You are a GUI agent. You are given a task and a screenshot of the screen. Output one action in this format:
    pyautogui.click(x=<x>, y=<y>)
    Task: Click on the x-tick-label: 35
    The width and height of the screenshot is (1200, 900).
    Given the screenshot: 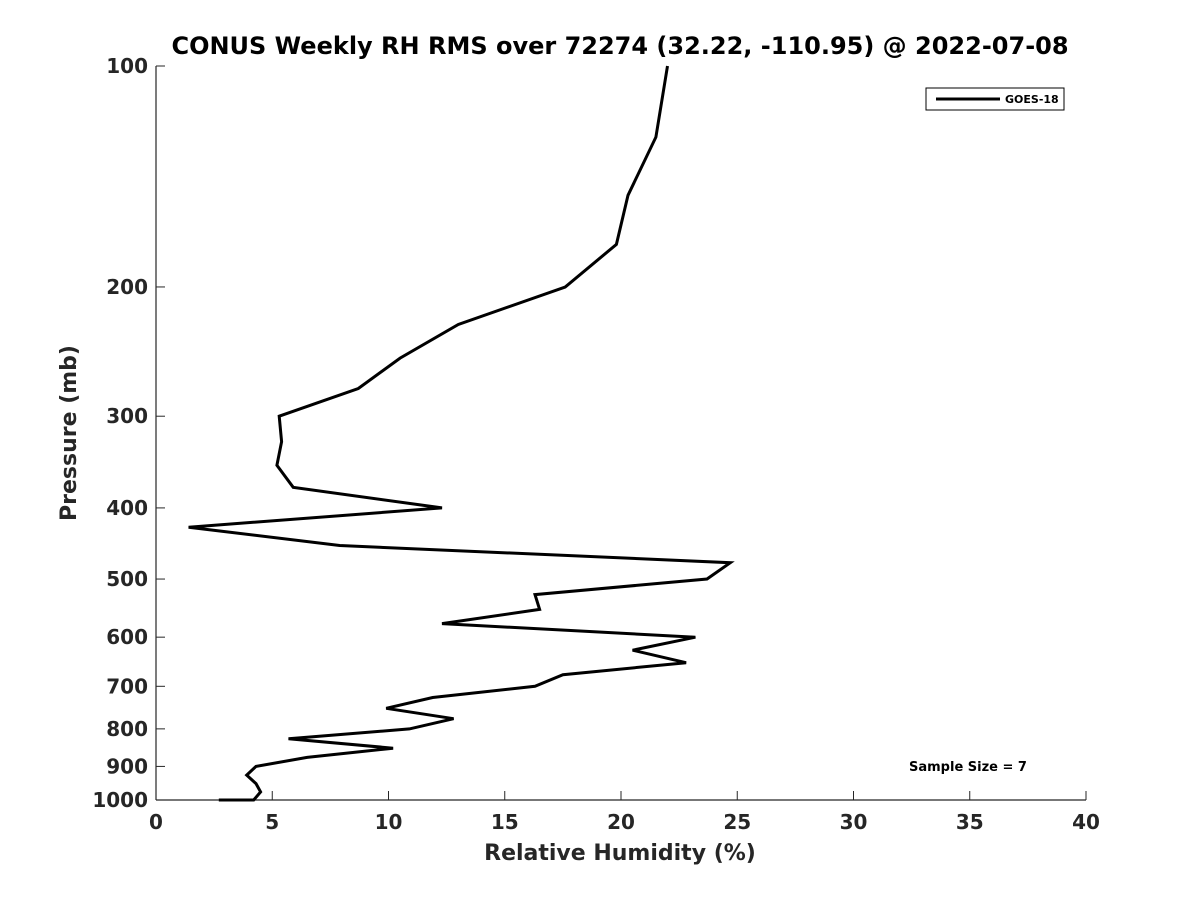 What is the action you would take?
    pyautogui.click(x=970, y=822)
    